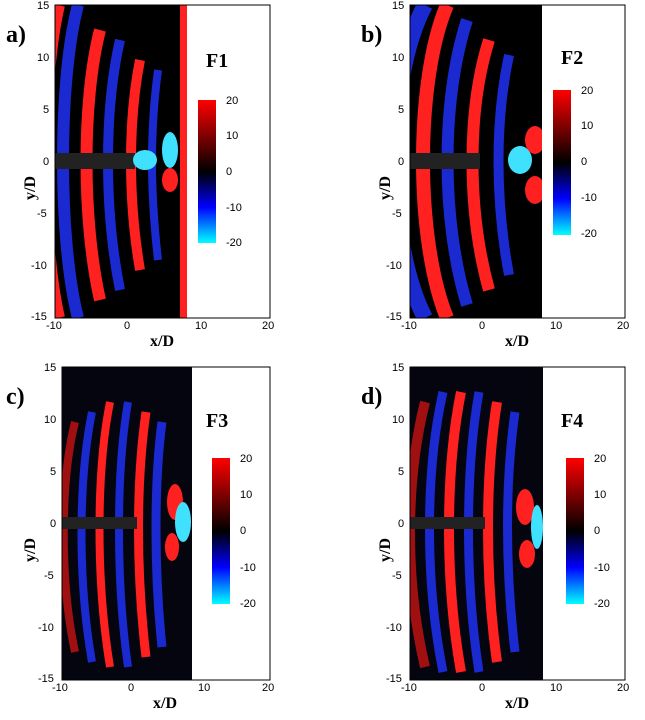  What do you see at coordinates (372, 35) in the screenshot?
I see `panel-letter: b)` at bounding box center [372, 35].